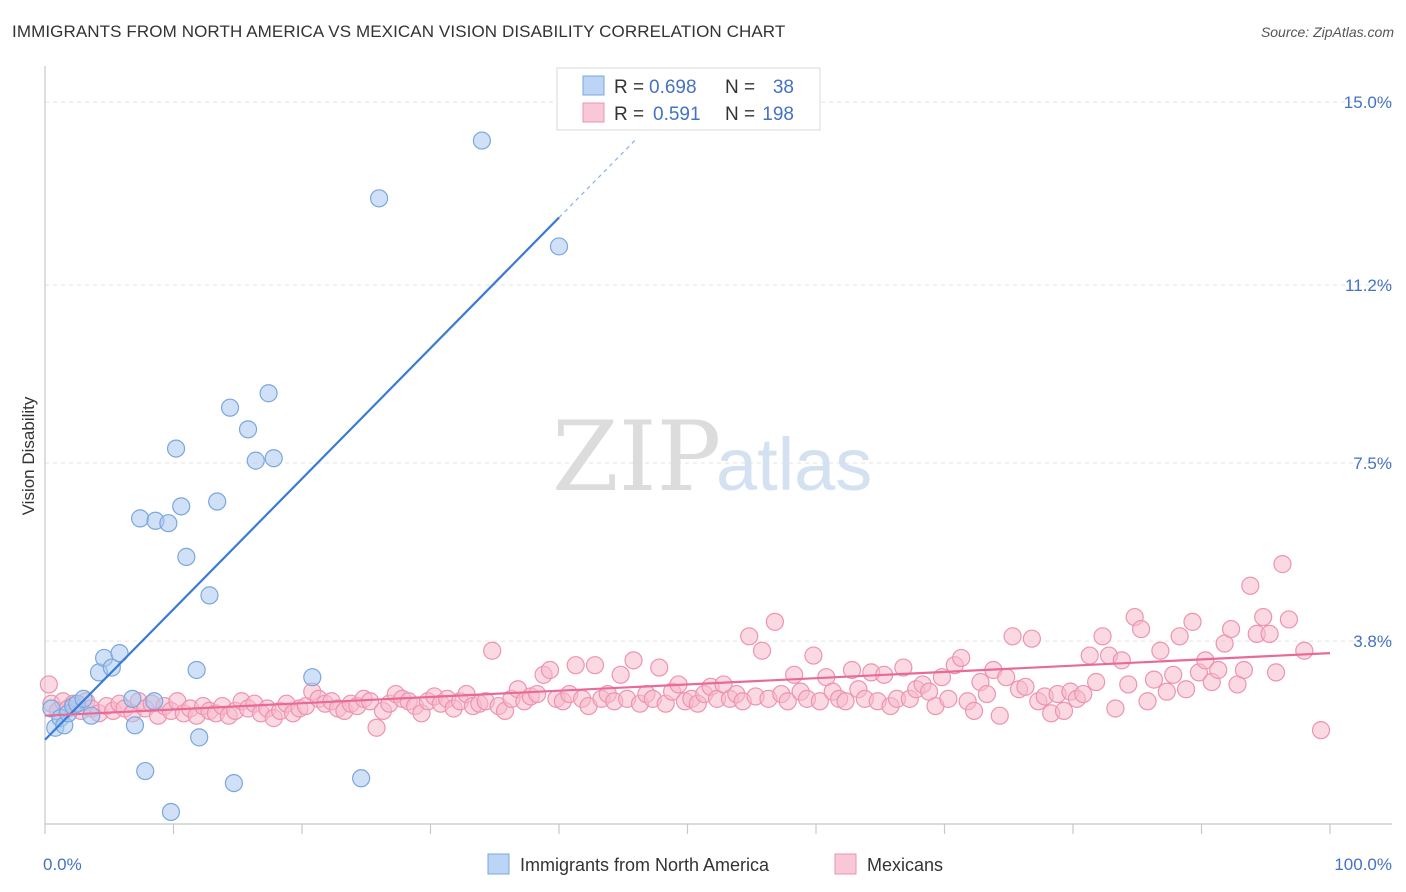 The image size is (1406, 892). Describe the element at coordinates (629, 87) in the screenshot. I see `legend-r-label-1: R =` at that location.